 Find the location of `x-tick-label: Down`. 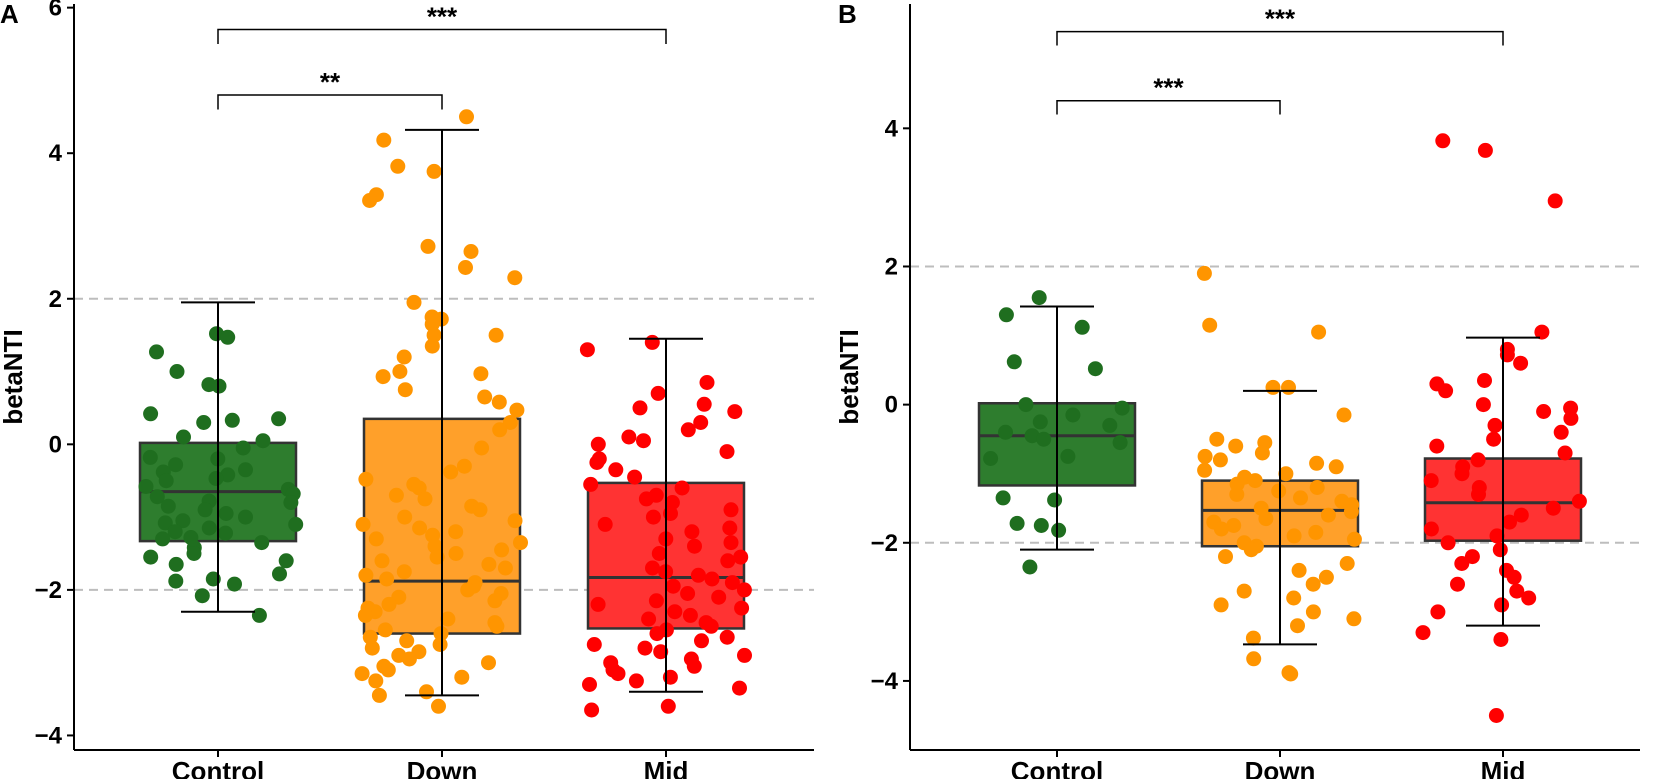

x-tick-label: Down is located at coordinates (1280, 767).